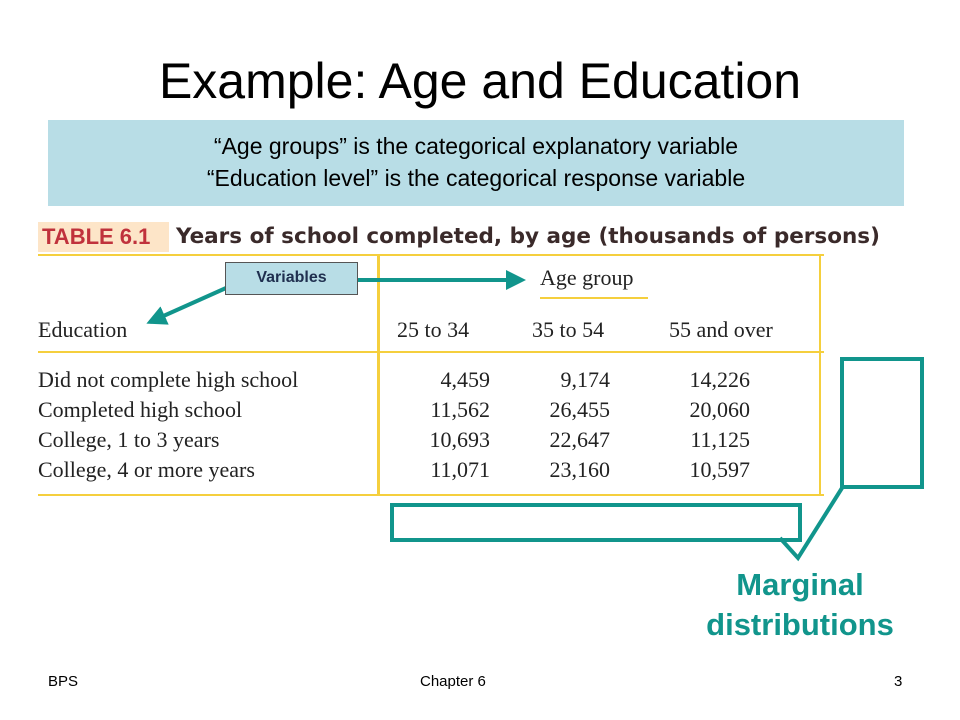 The width and height of the screenshot is (960, 720). Describe the element at coordinates (587, 277) in the screenshot. I see `age-group-header: Age group` at that location.